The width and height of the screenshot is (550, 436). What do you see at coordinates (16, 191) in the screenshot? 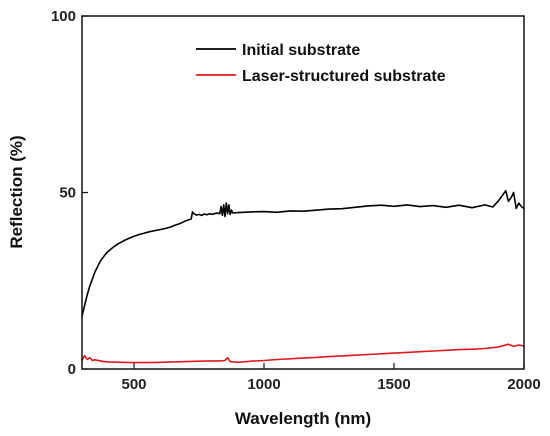
I see `y-axis-title: Reflection (%)` at bounding box center [16, 191].